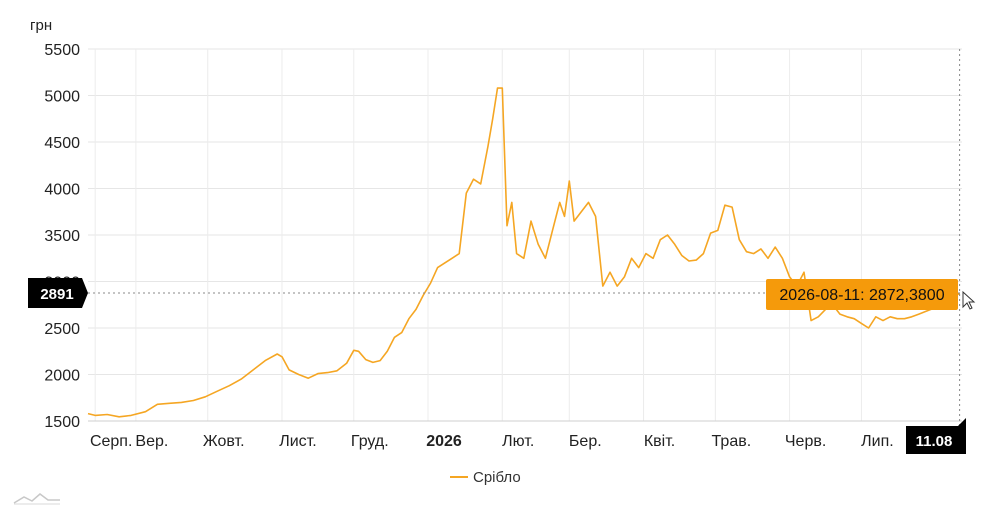 The height and width of the screenshot is (509, 1000). What do you see at coordinates (877, 441) in the screenshot?
I see `x-tick-label: Лип.` at bounding box center [877, 441].